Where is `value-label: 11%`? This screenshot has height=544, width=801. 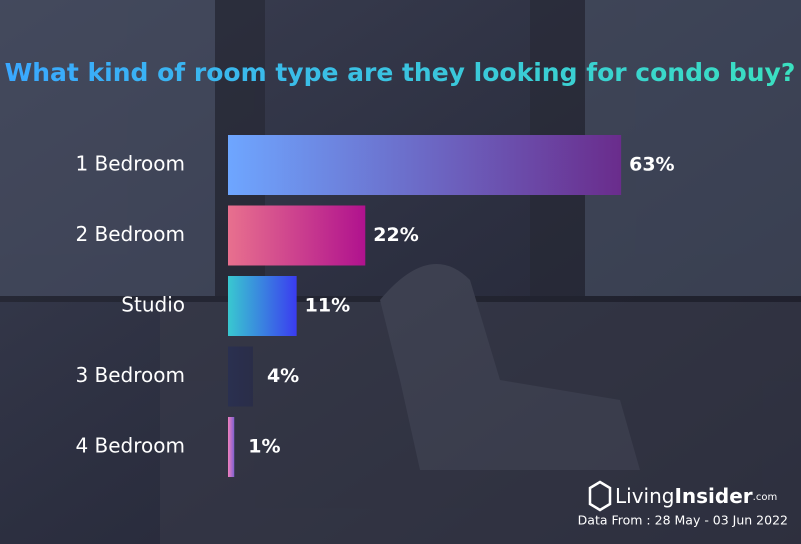
value-label: 11% is located at coordinates (327, 306).